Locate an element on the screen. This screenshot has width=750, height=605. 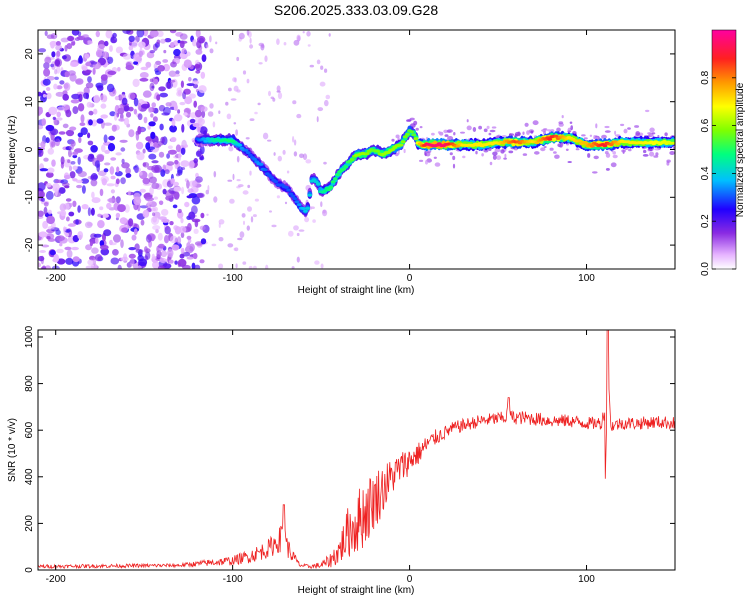
spectrogram-x-tick-label: -200 is located at coordinates (56, 278).